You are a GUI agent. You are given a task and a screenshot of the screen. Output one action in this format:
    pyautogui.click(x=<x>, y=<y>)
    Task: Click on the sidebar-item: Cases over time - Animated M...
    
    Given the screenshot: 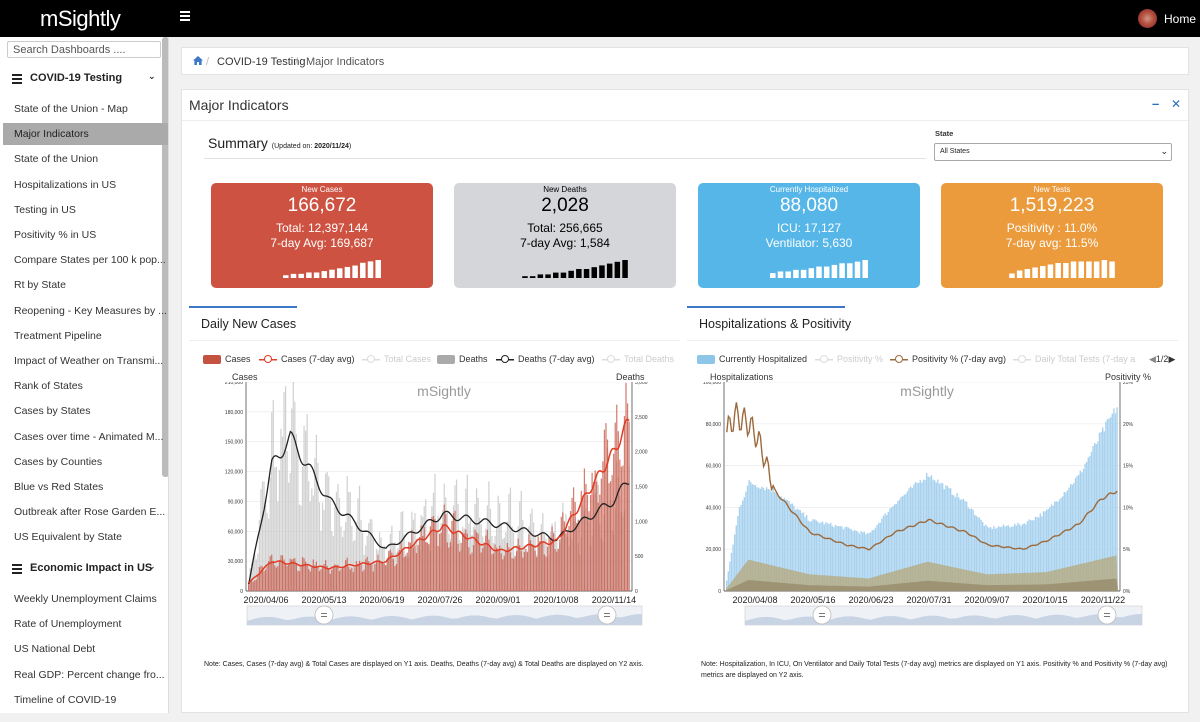 What is the action you would take?
    pyautogui.click(x=89, y=436)
    